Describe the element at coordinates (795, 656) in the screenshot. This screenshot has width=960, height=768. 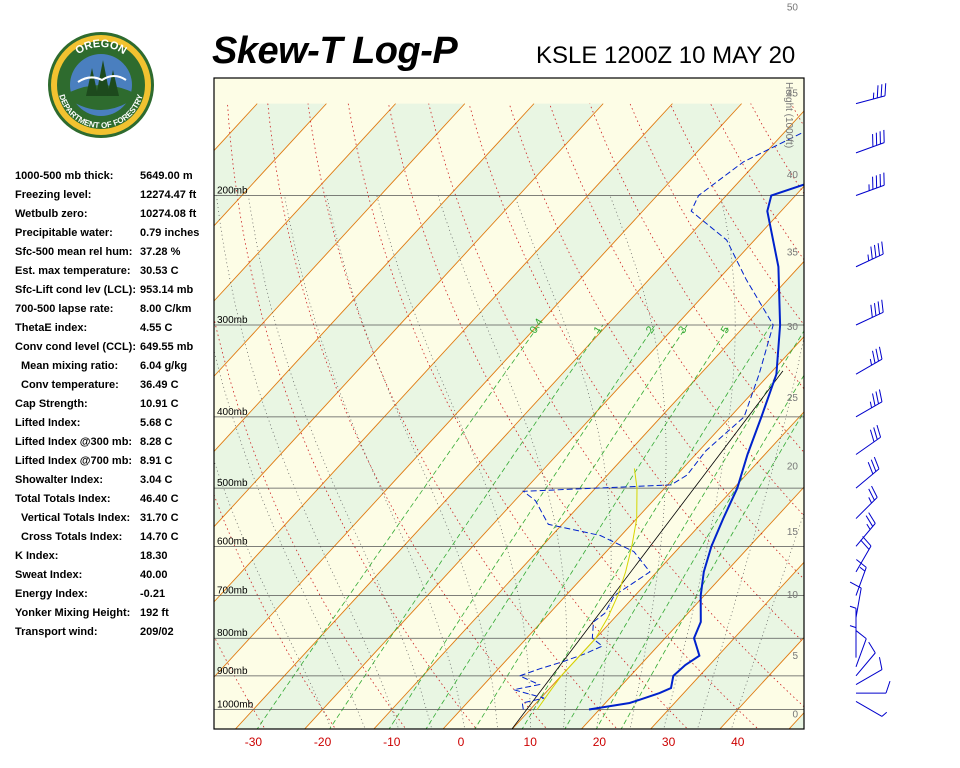
I see `height-tick-label: 5` at that location.